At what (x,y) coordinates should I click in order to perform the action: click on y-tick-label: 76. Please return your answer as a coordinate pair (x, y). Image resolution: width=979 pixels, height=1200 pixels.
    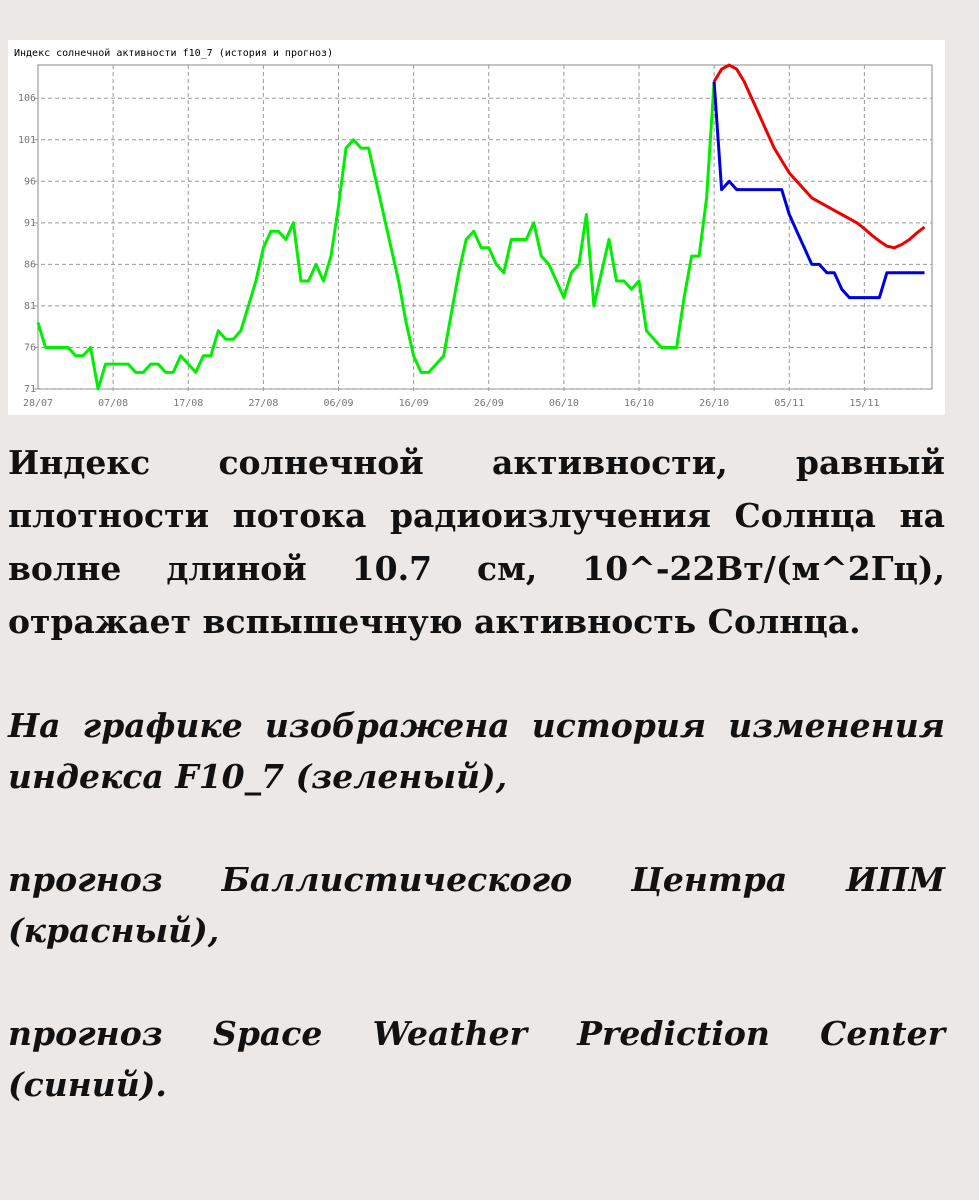
    Looking at the image, I should click on (30, 347).